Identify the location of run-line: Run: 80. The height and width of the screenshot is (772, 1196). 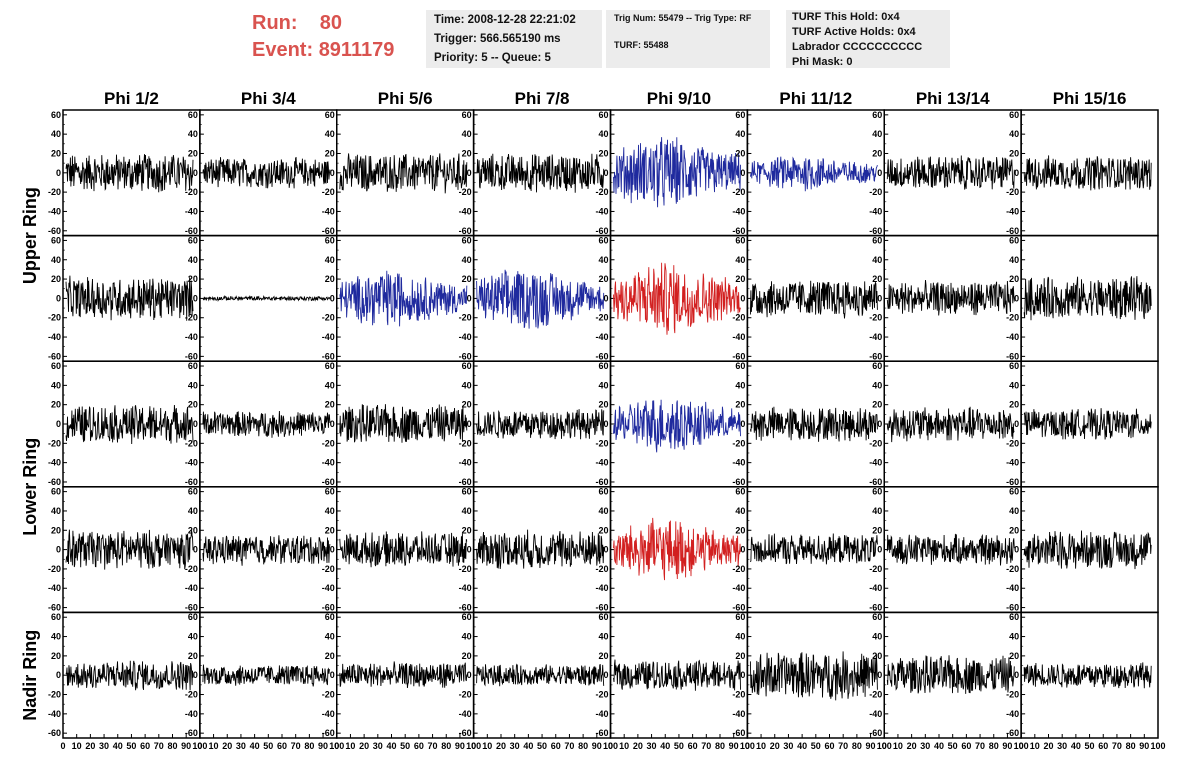
(323, 23).